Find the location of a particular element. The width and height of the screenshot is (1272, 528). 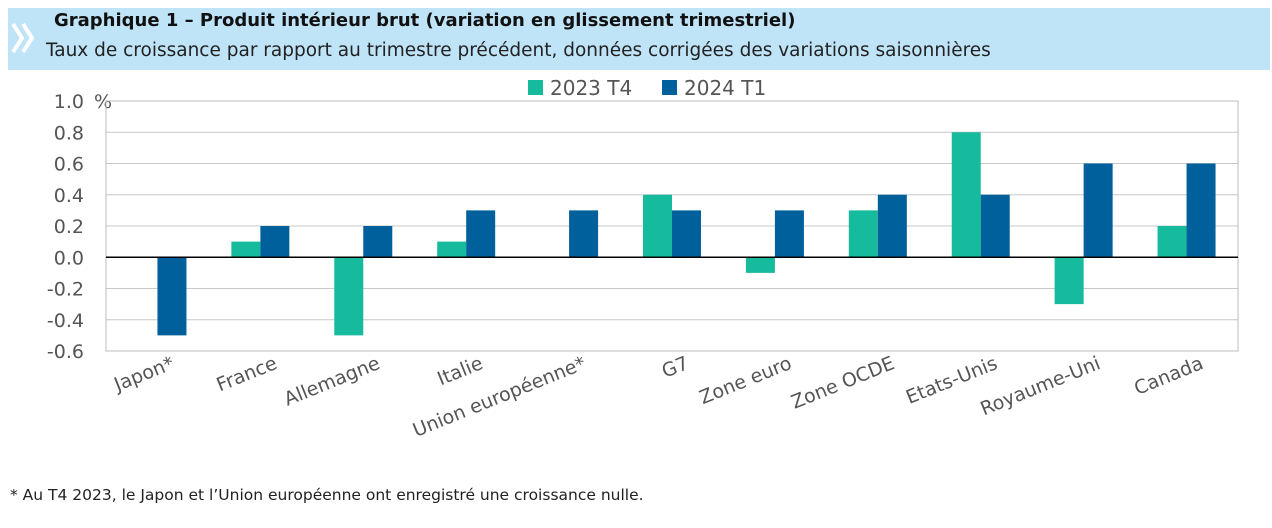

y-tick-label: 0.6 is located at coordinates (69, 165).